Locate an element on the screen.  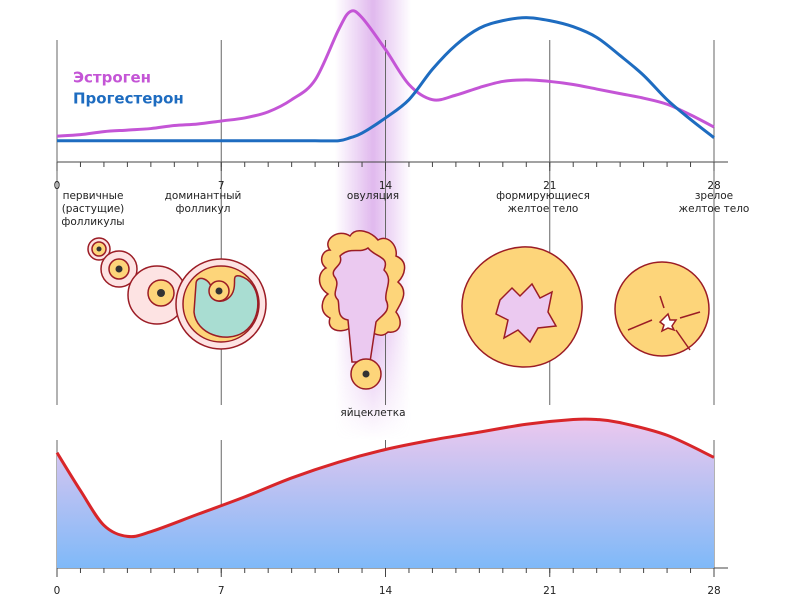
stage-label: первичные is located at coordinates (93, 196).